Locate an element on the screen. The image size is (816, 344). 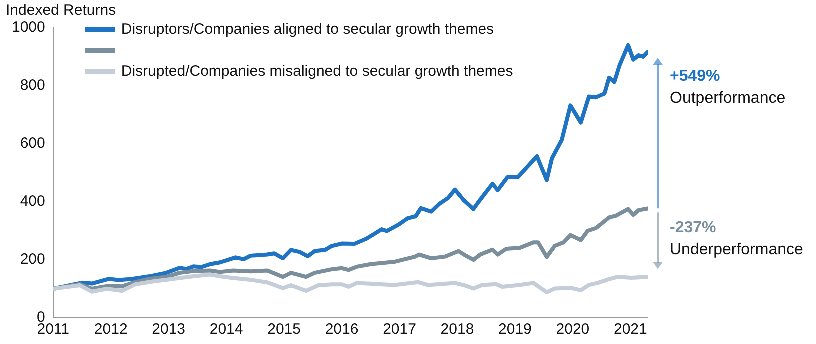
x-tick-label: 2014 is located at coordinates (227, 329).